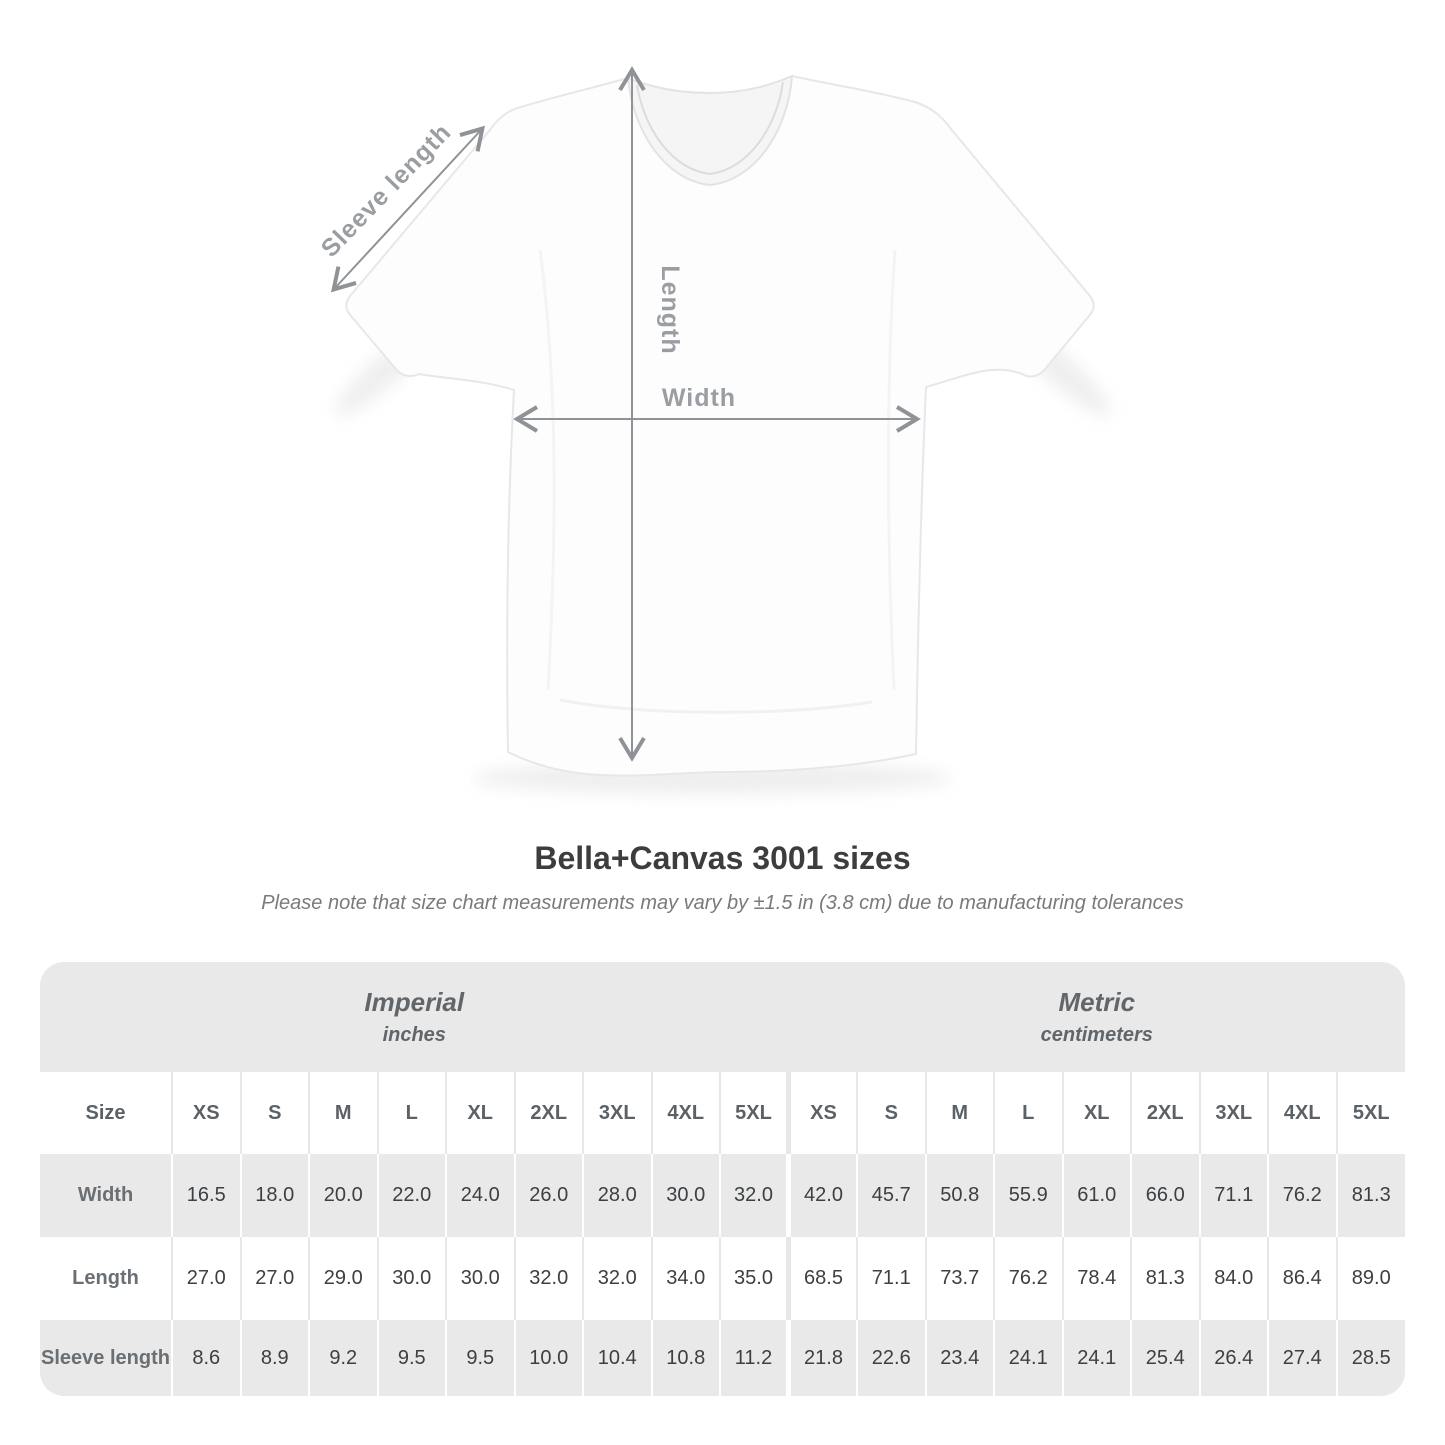 The height and width of the screenshot is (1445, 1445). What do you see at coordinates (480, 1113) in the screenshot?
I see `size-header-imperial-xl: XL` at bounding box center [480, 1113].